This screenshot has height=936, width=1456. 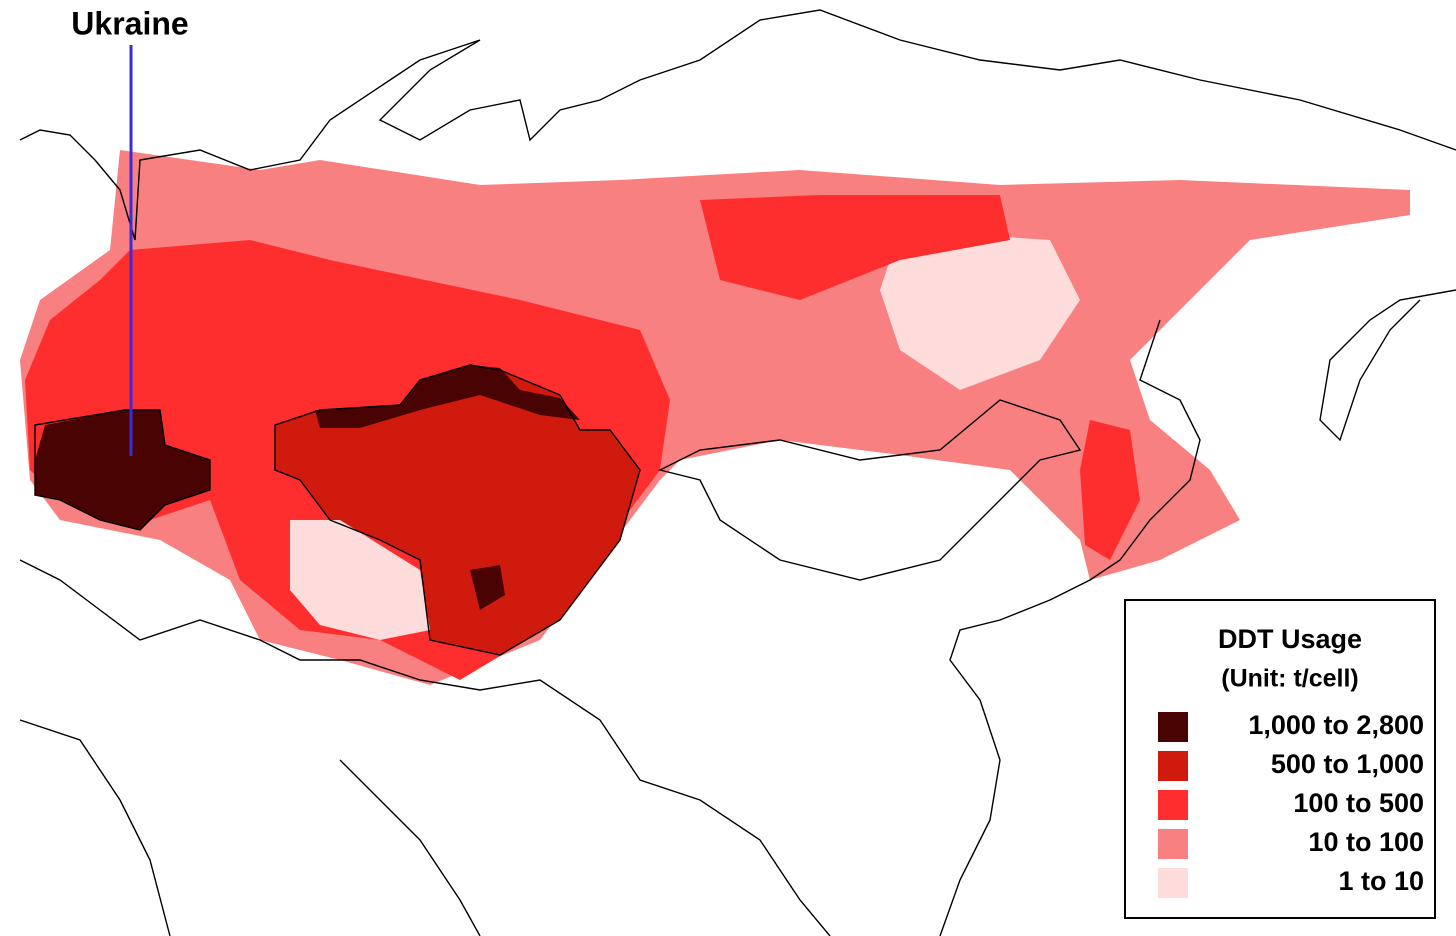 What do you see at coordinates (129, 23) in the screenshot?
I see `annotation-label: Ukraine` at bounding box center [129, 23].